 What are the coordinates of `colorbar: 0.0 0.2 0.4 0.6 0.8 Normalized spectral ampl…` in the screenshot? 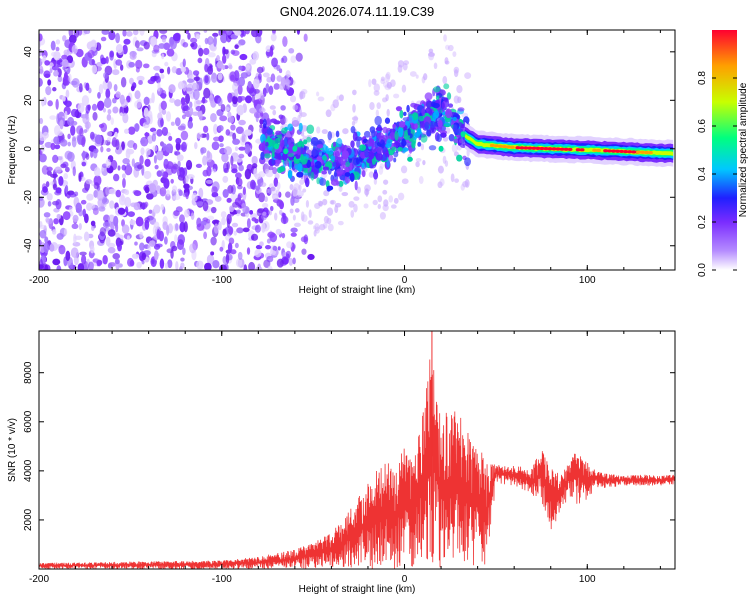 It's located at (723, 153).